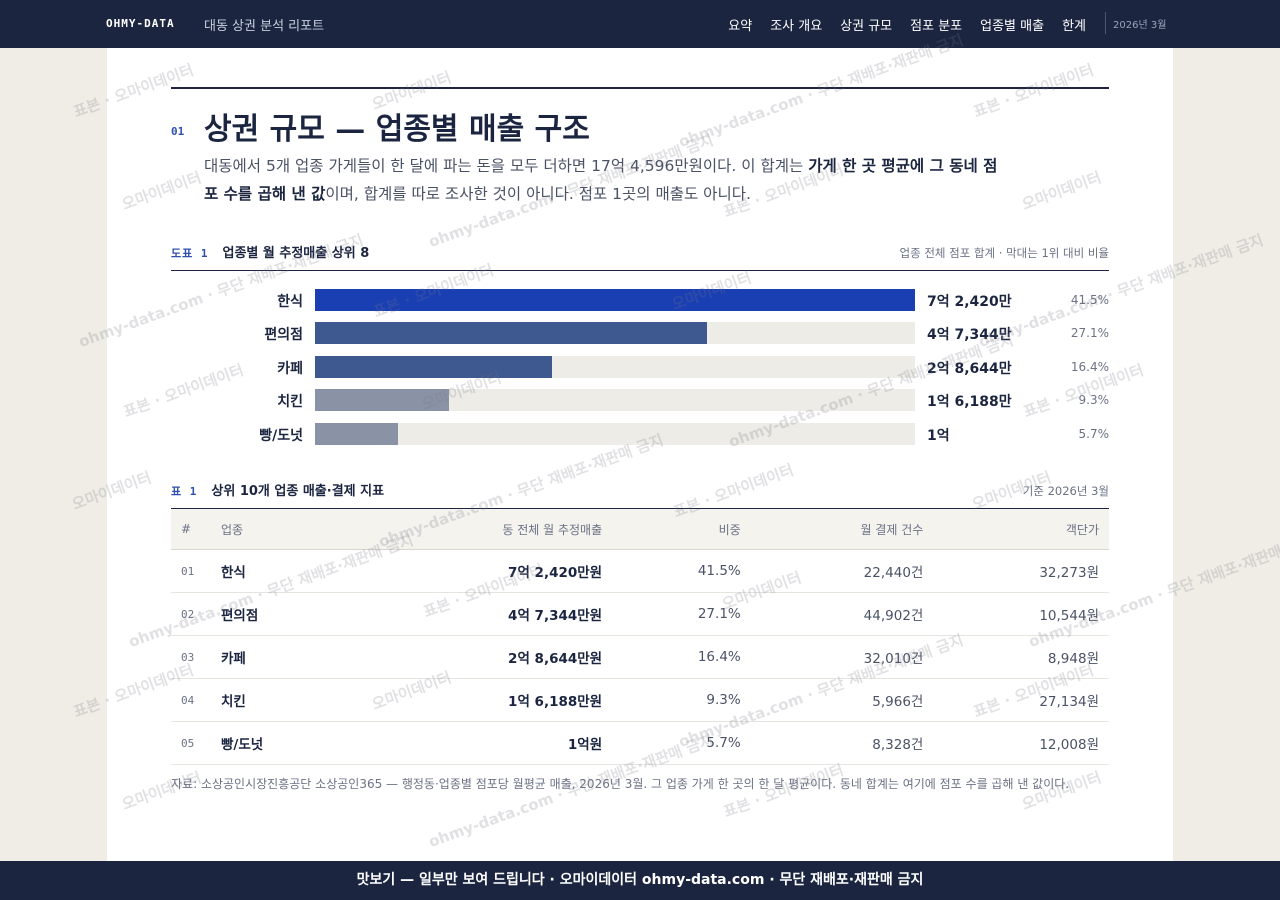 Image resolution: width=1280 pixels, height=900 pixels. Describe the element at coordinates (296, 253) in the screenshot. I see `figure-title: 업종별 월 추정매출 상위 8` at that location.